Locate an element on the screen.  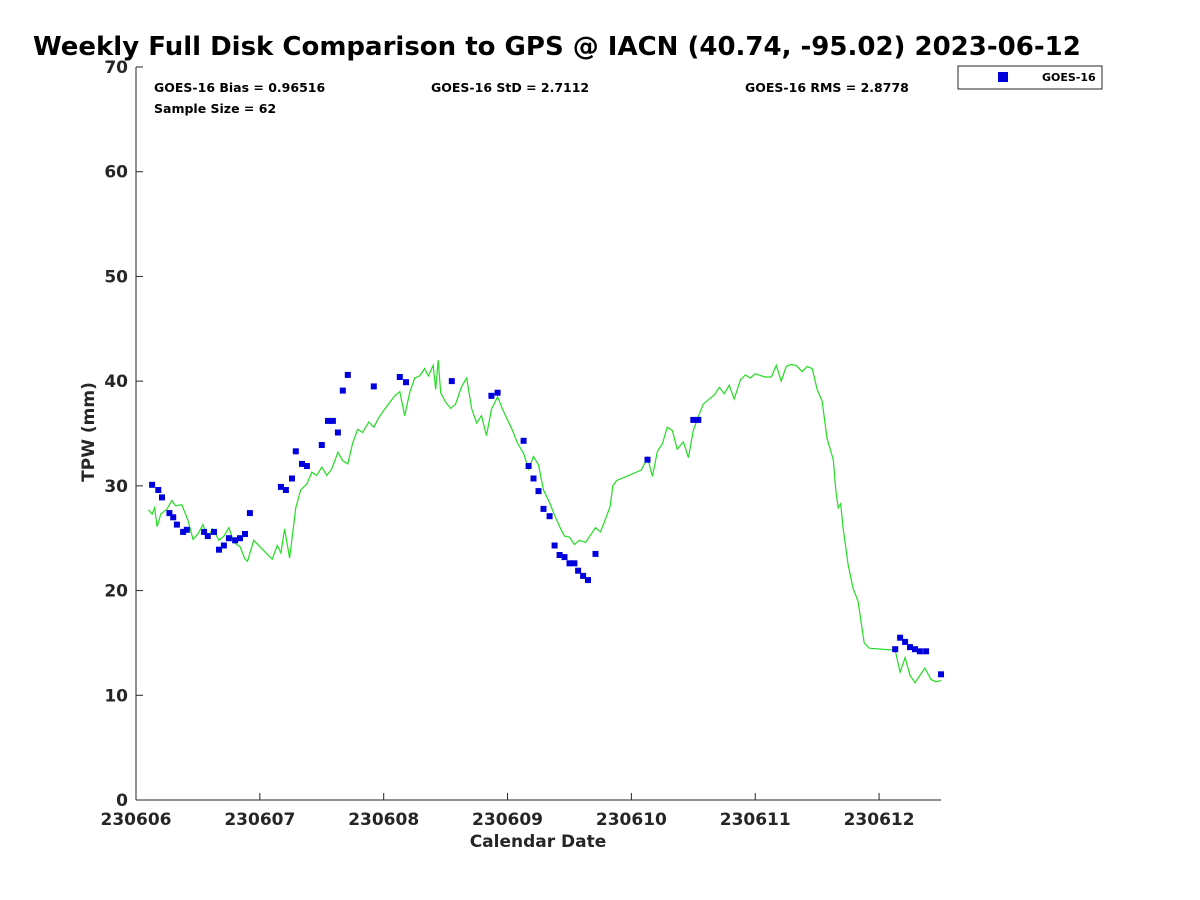
y-tick-label: 50 is located at coordinates (116, 277).